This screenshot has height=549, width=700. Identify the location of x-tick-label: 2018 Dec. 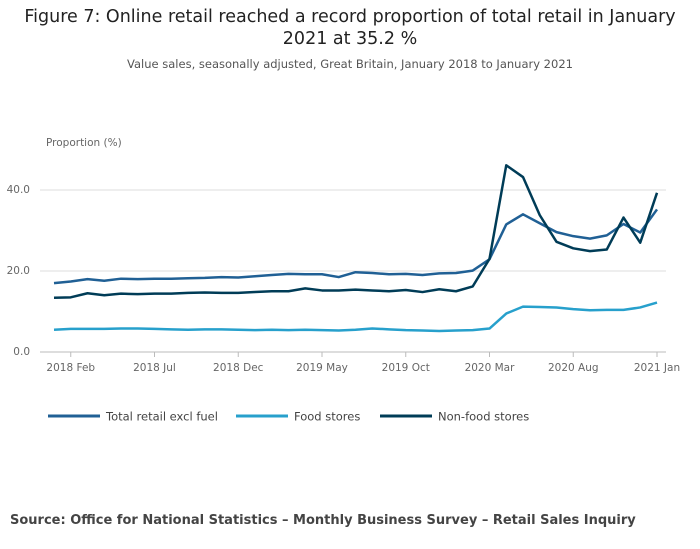
(238, 368).